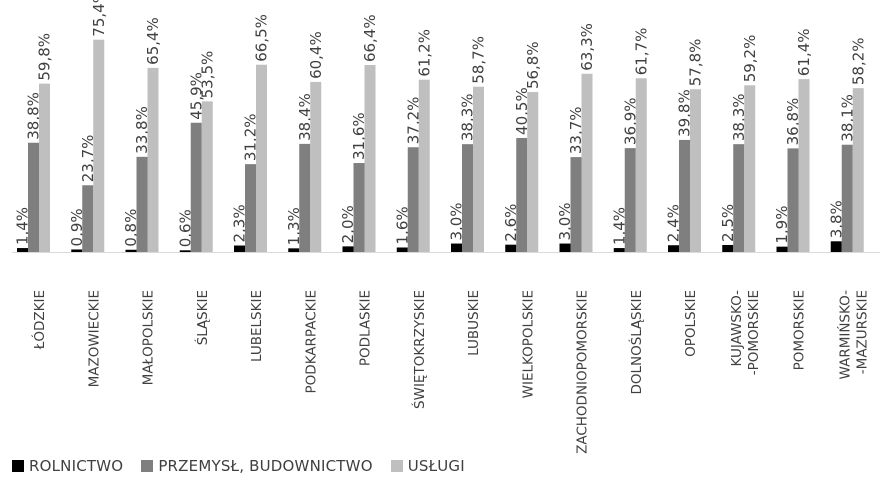 This screenshot has height=482, width=882. What do you see at coordinates (858, 61) in the screenshot?
I see `data-label: 58,2%` at bounding box center [858, 61].